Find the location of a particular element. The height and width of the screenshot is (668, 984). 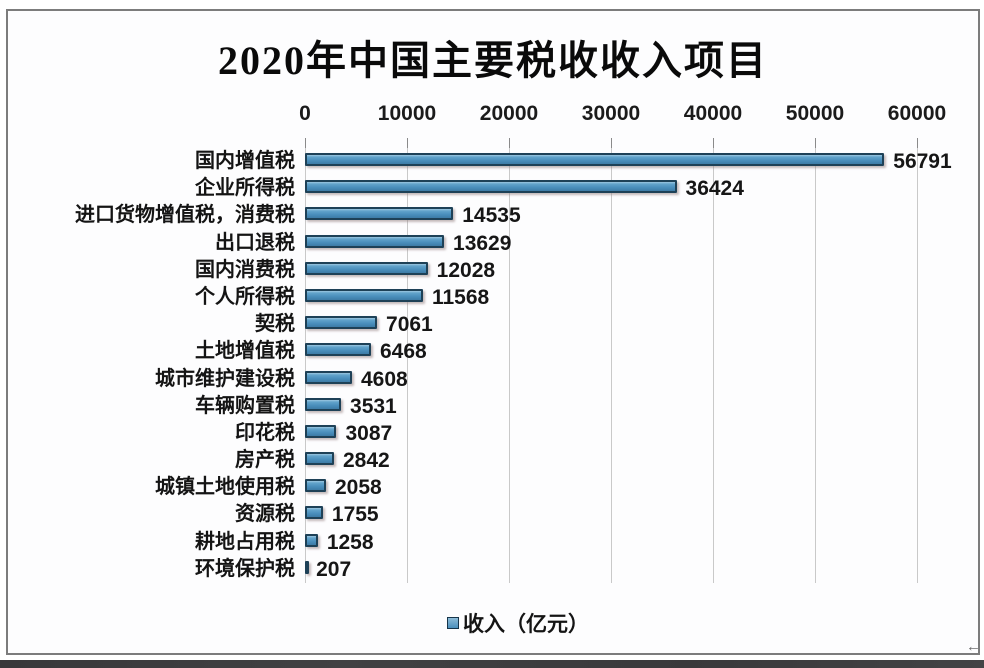

category-label: 契税 is located at coordinates (275, 324).